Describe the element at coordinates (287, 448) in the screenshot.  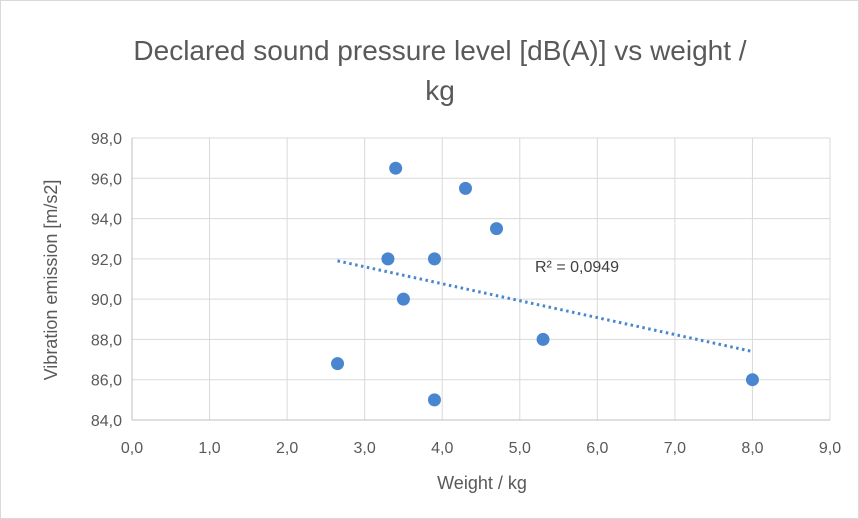
I see `x-tick-label: 2,0` at that location.